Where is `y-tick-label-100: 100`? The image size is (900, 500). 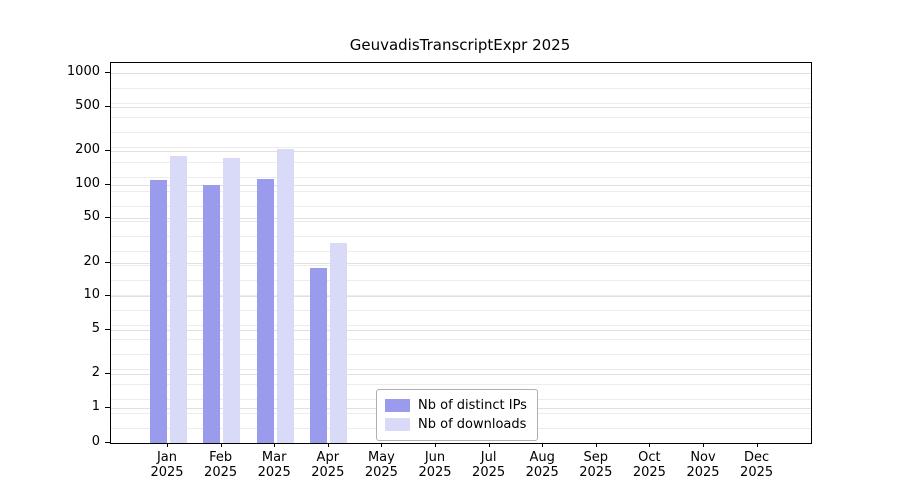 y-tick-label-100: 100 is located at coordinates (87, 183).